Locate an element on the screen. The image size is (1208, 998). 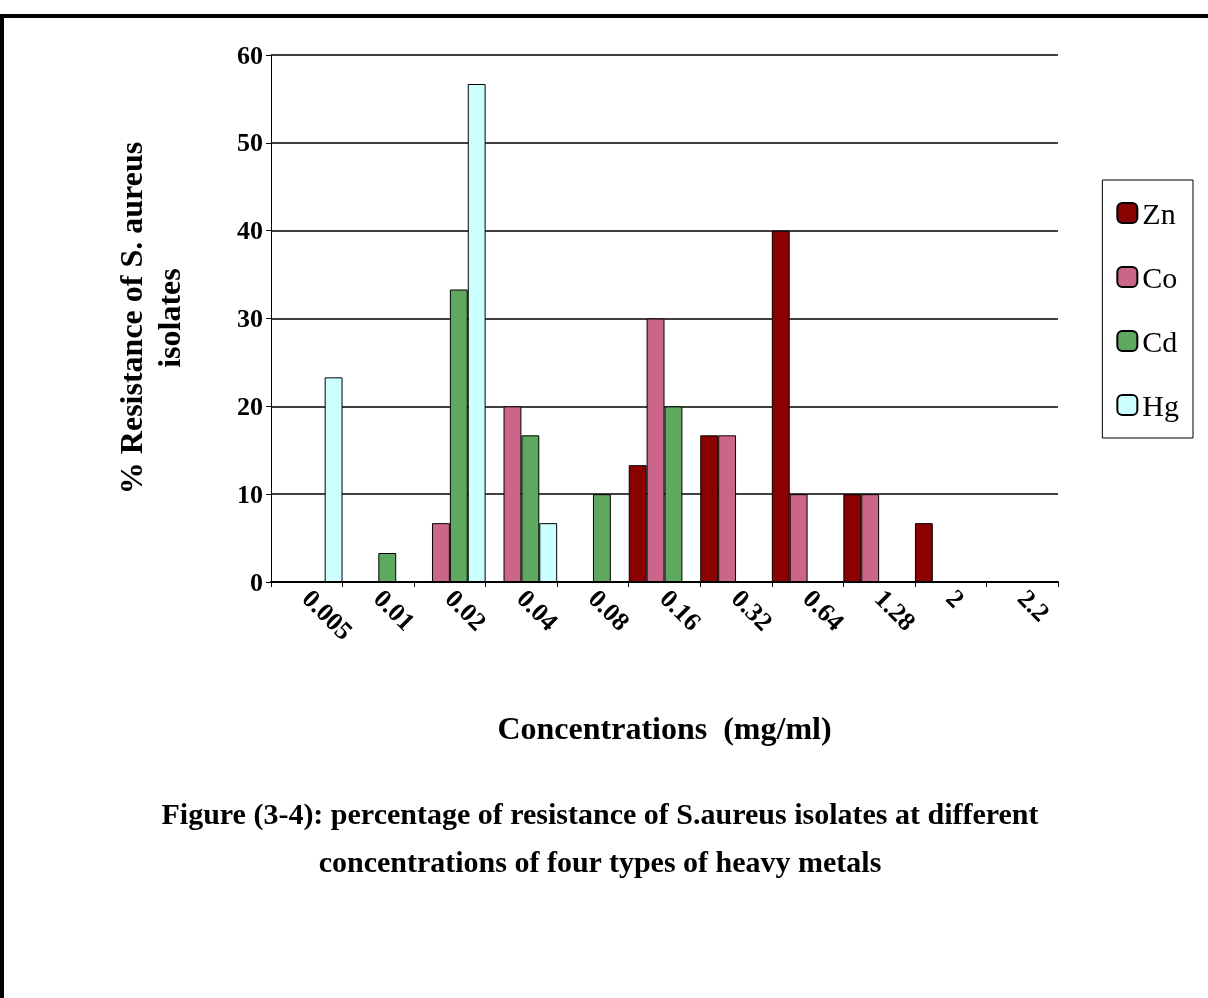
x-tick-label: 0.04 is located at coordinates (537, 610).